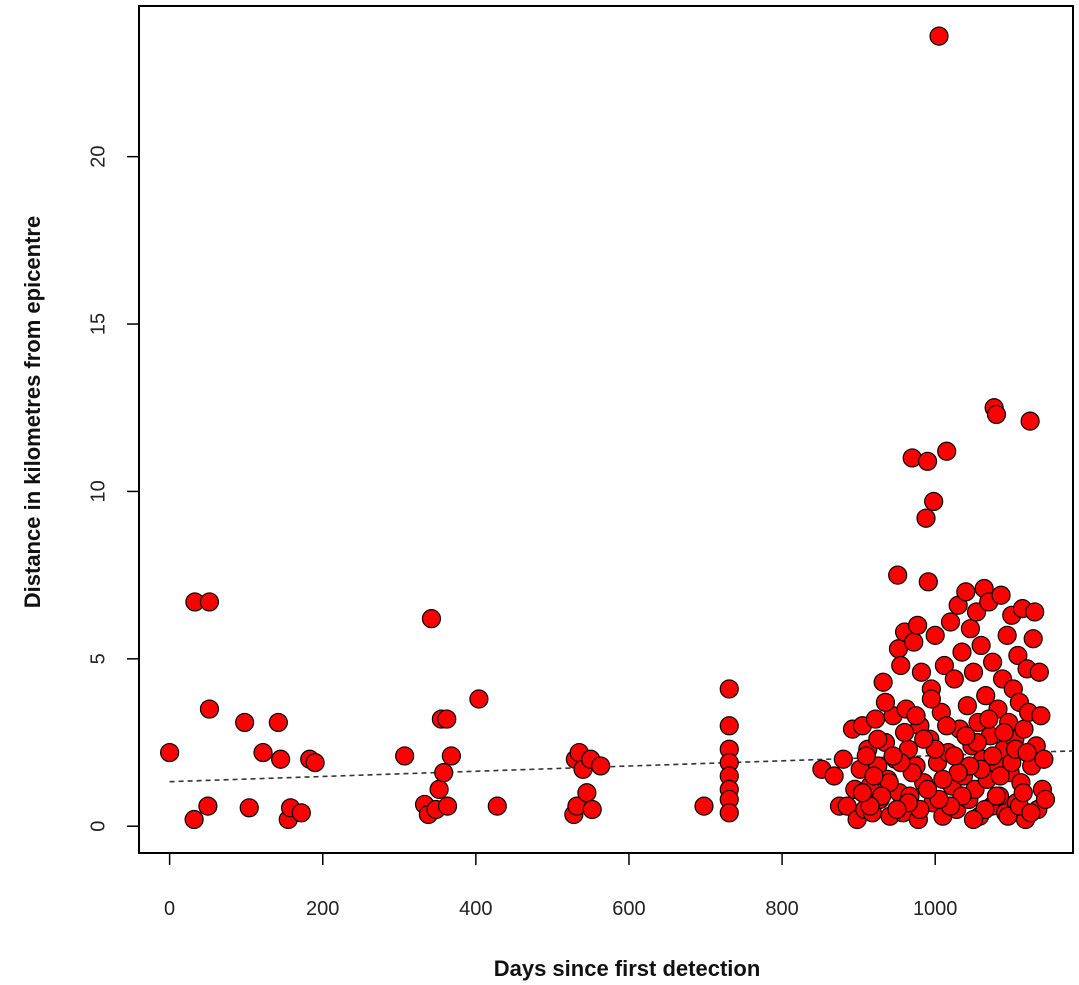  What do you see at coordinates (935, 909) in the screenshot?
I see `x-tick-label: 1000` at bounding box center [935, 909].